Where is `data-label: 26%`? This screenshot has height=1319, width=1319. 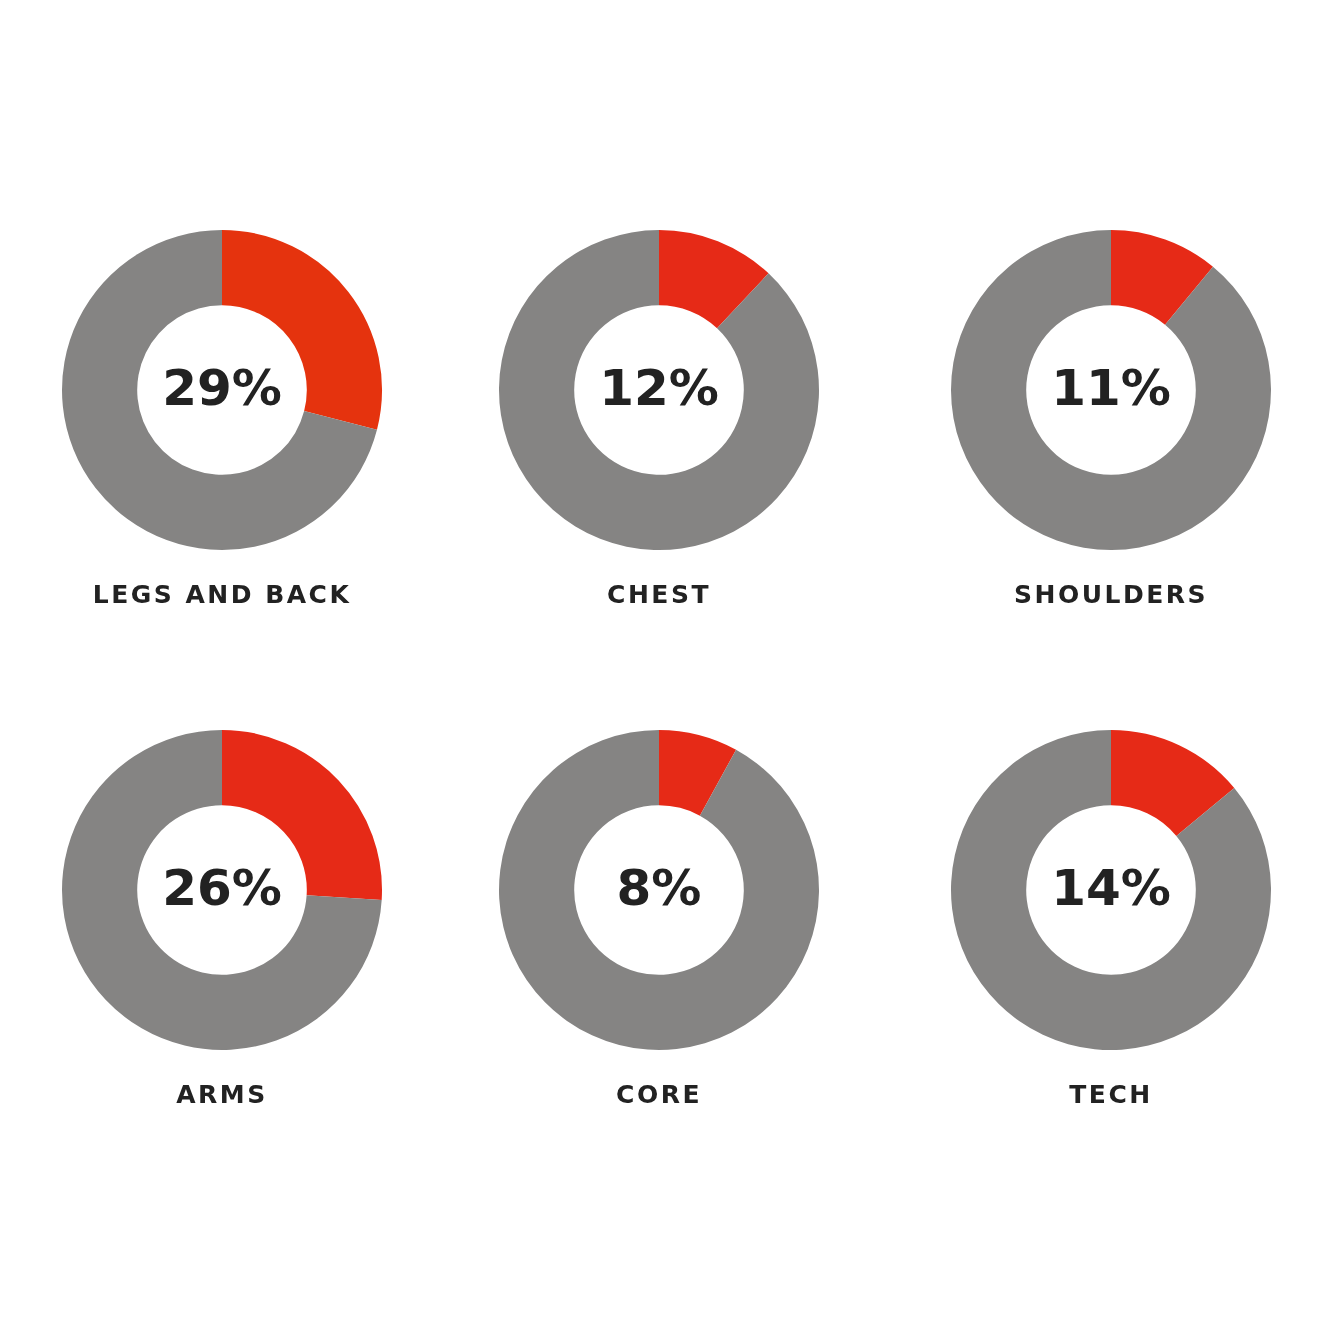 data-label: 26% is located at coordinates (222, 887).